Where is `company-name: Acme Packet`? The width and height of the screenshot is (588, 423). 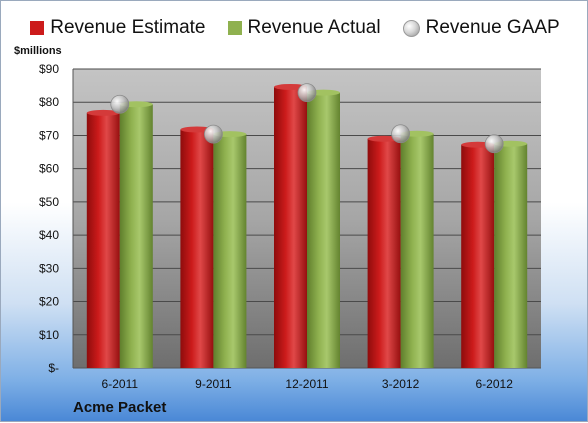
company-name: Acme Packet is located at coordinates (120, 407).